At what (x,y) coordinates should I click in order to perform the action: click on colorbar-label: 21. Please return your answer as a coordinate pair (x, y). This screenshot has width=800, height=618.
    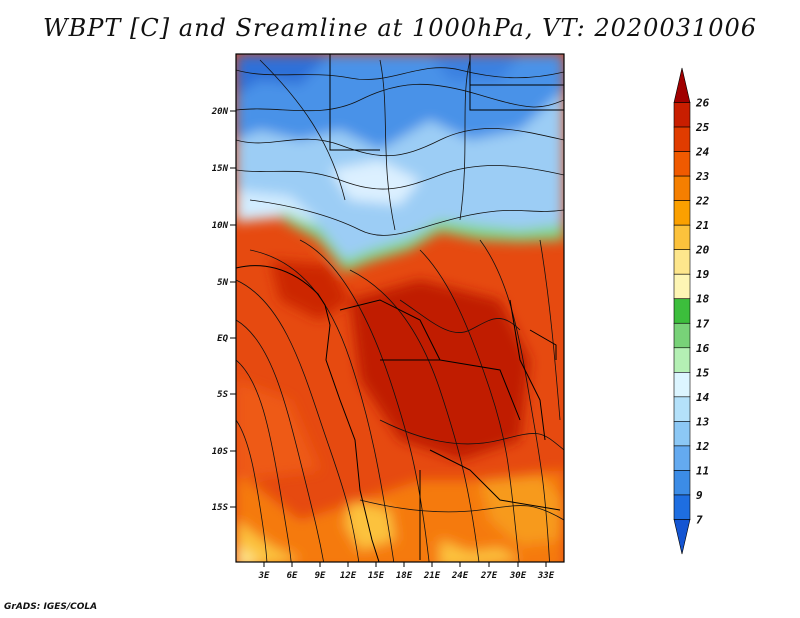
    Looking at the image, I should click on (702, 225).